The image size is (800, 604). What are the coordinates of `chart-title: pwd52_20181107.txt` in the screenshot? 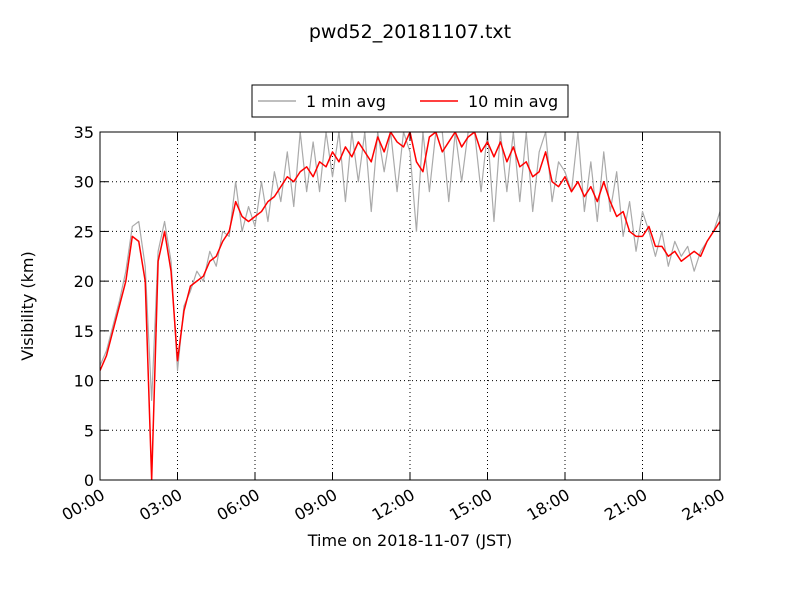 It's located at (410, 32).